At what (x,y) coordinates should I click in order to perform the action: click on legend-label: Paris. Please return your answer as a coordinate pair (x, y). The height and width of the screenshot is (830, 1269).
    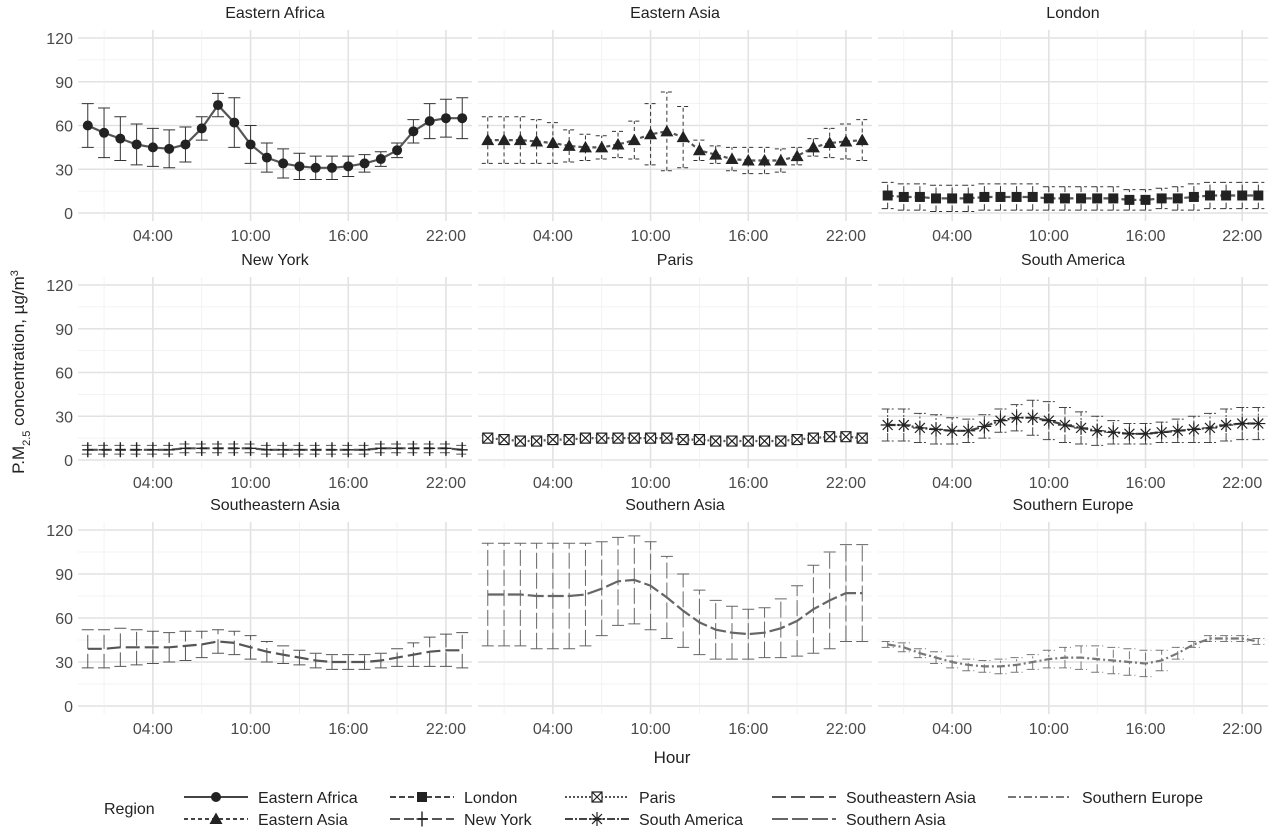
    Looking at the image, I should click on (657, 798).